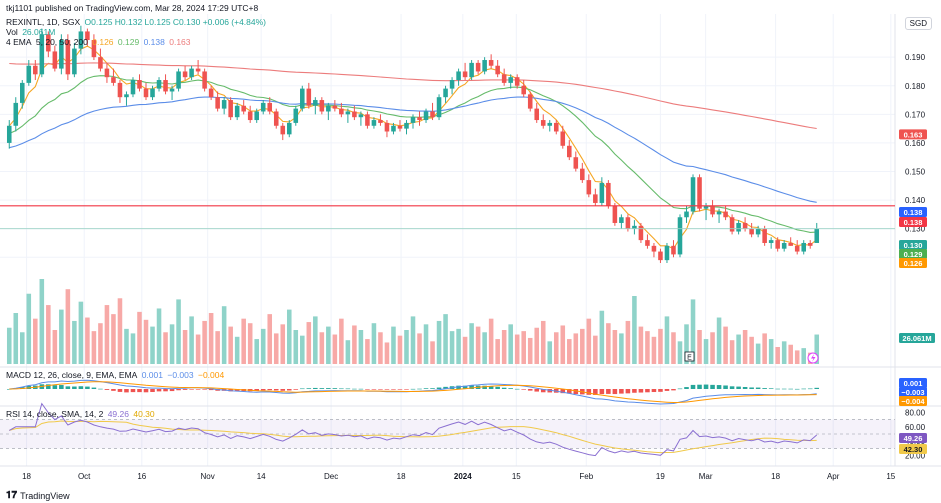 This screenshot has height=503, width=941. I want to click on rsi-line, so click(413, 429).